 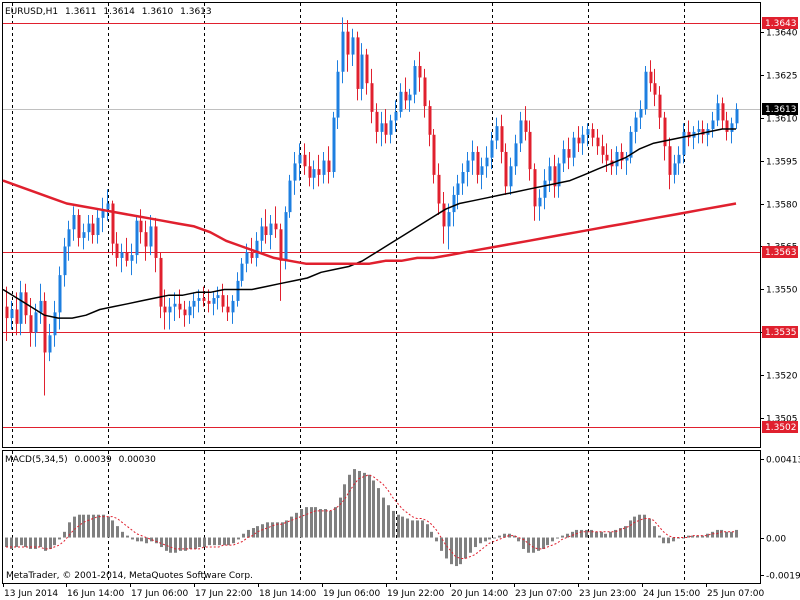 I want to click on level-tag-bg, so click(x=780, y=427).